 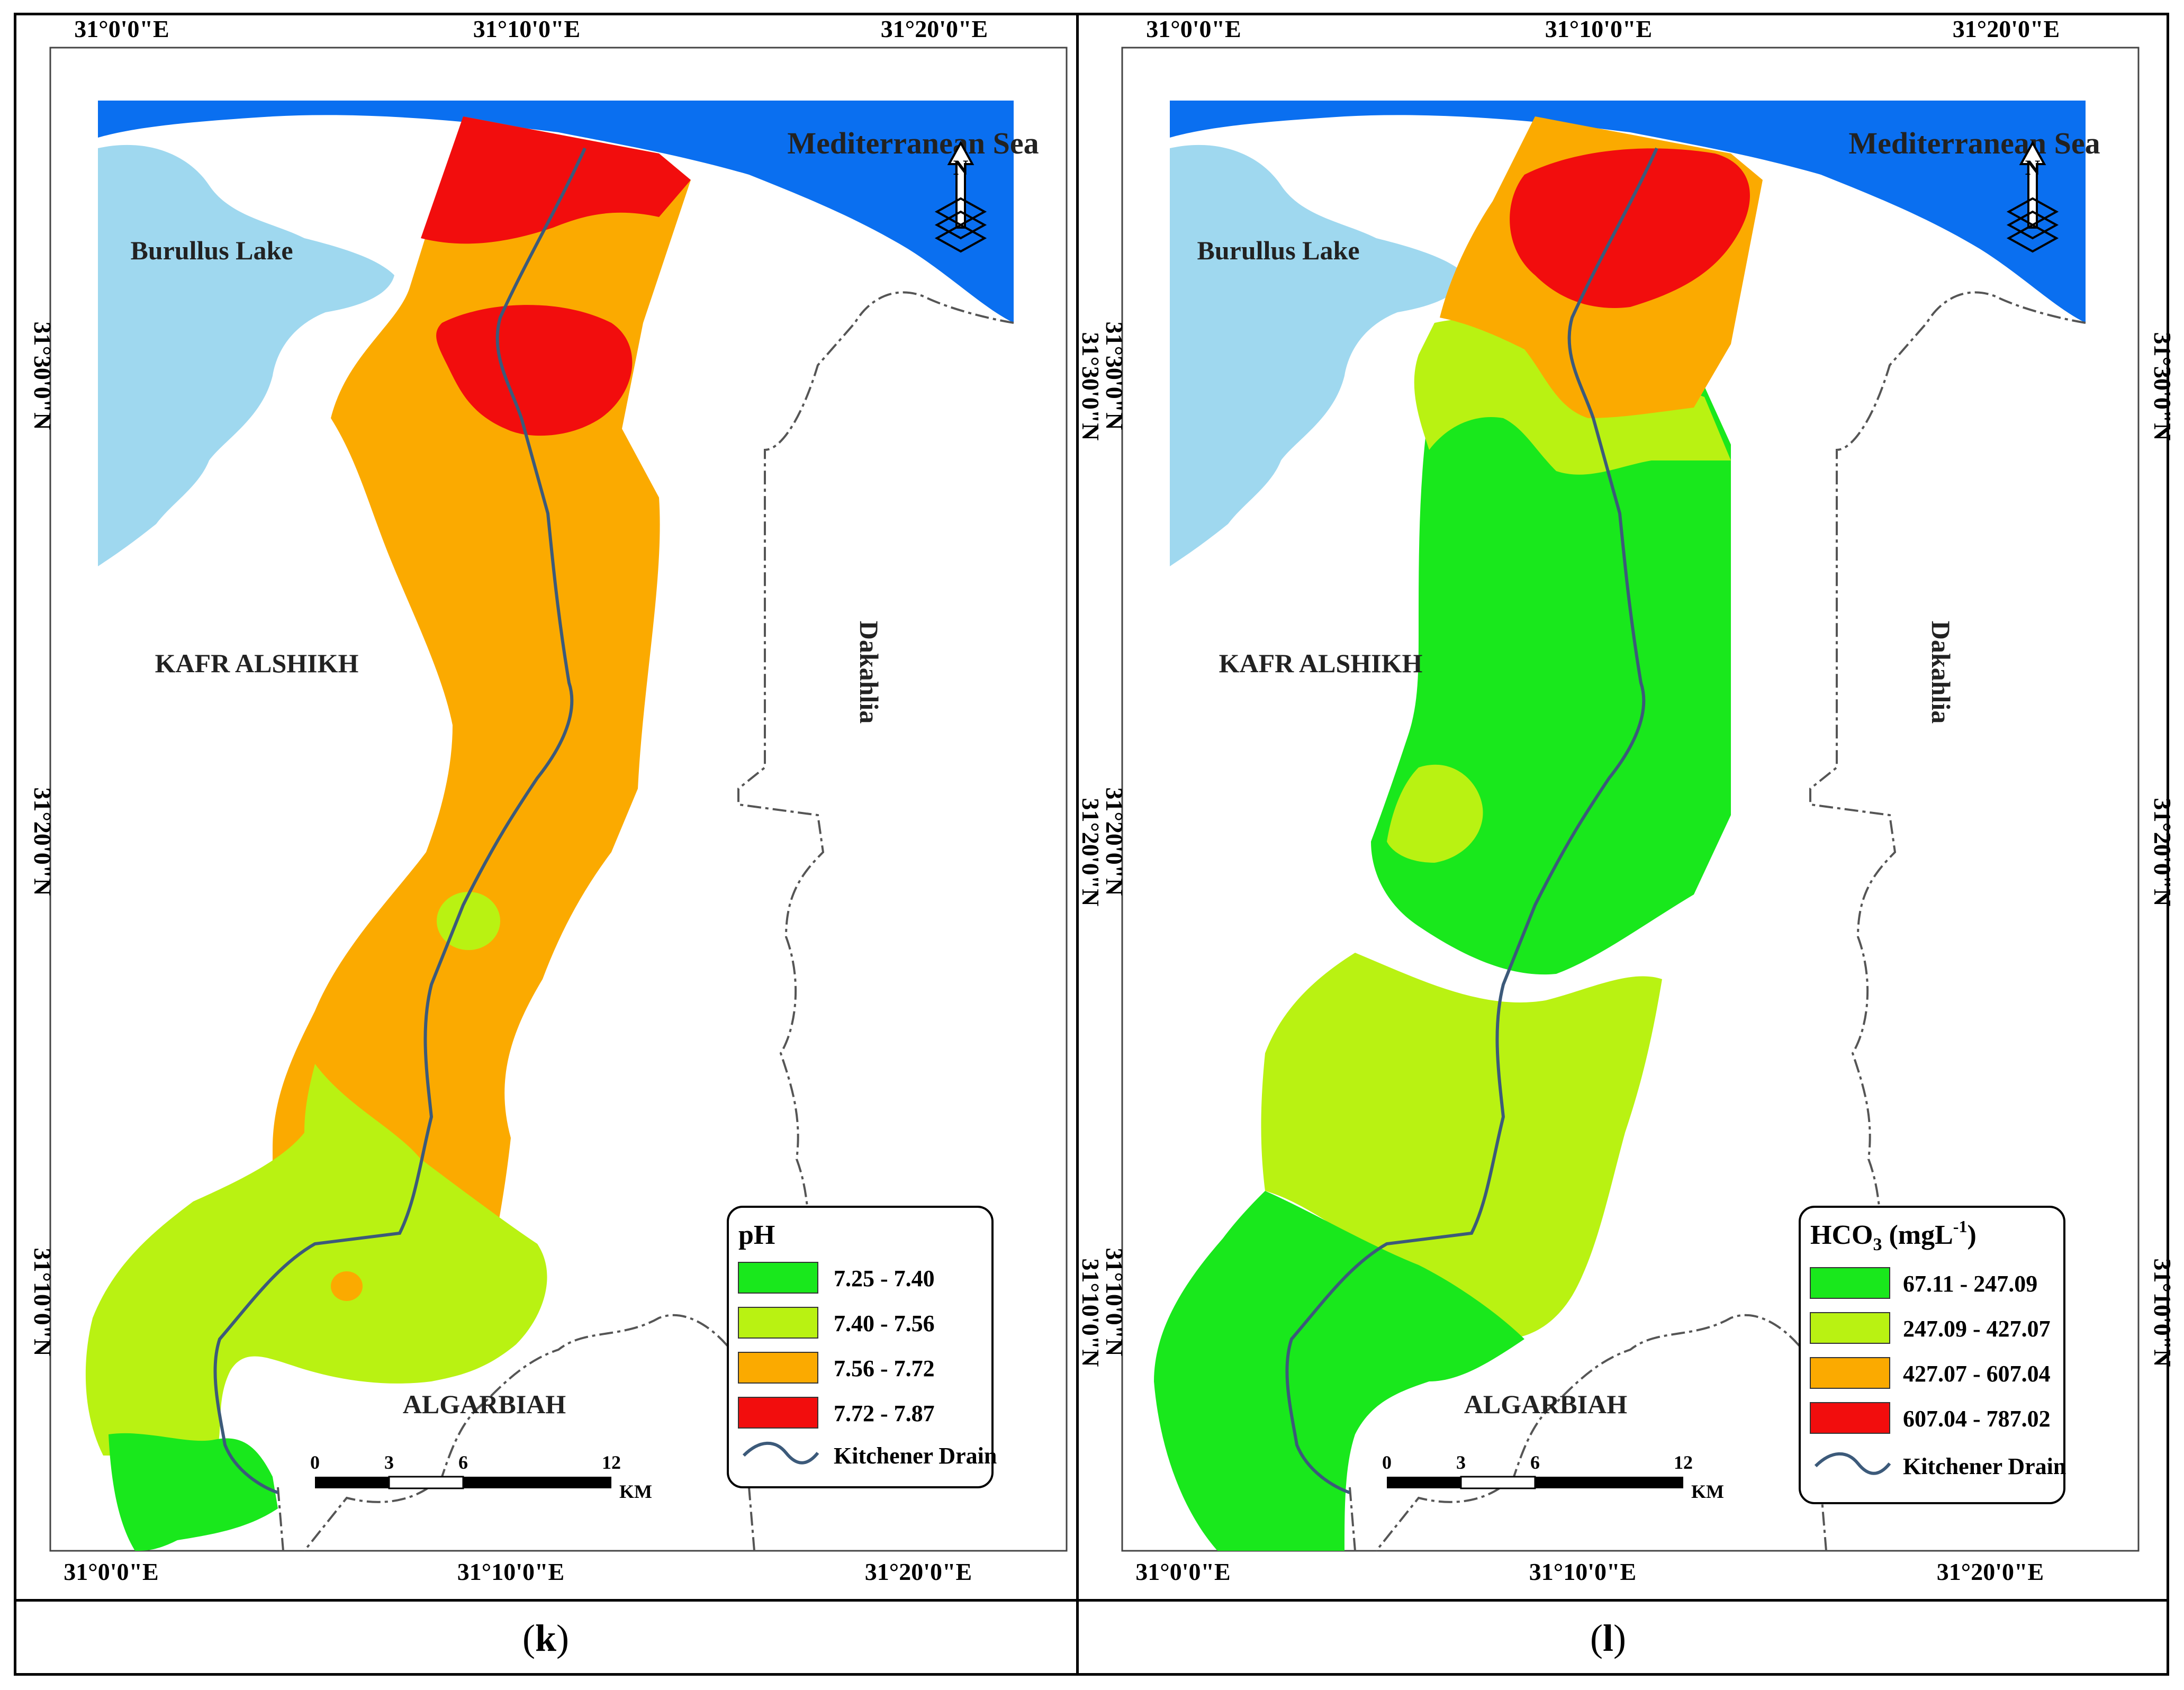 I want to click on legend-title-unit-close: ), so click(x=1971, y=1235).